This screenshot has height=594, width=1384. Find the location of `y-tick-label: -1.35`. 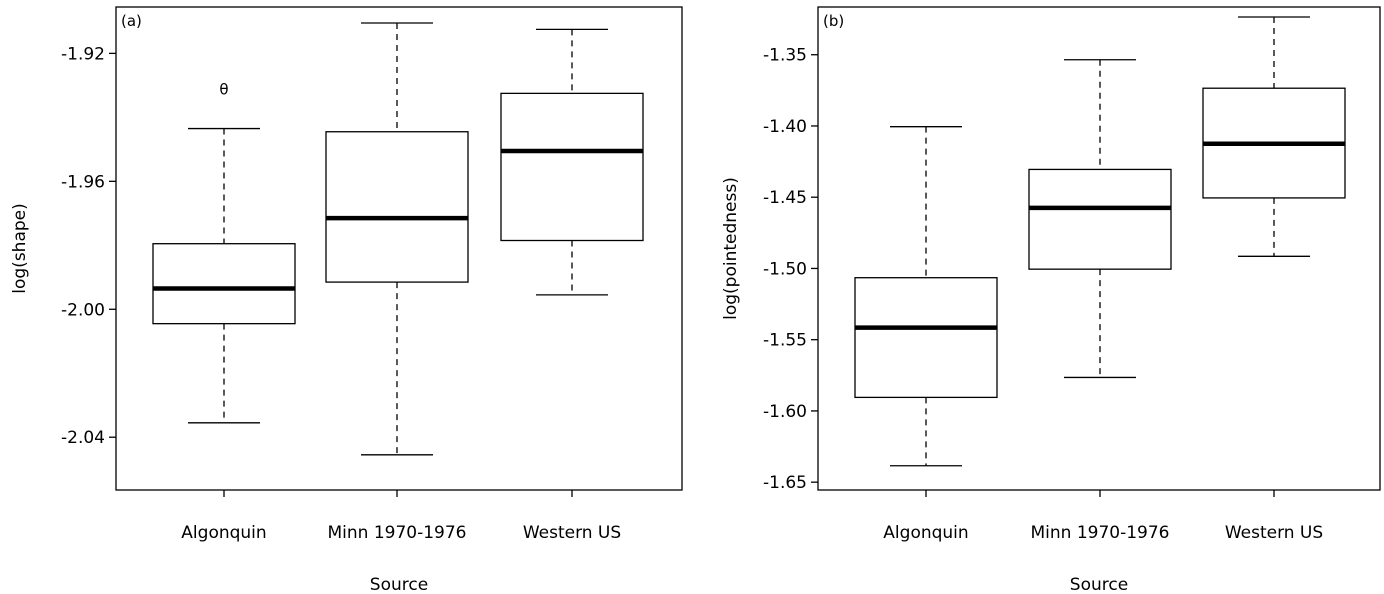

y-tick-label: -1.35 is located at coordinates (785, 56).